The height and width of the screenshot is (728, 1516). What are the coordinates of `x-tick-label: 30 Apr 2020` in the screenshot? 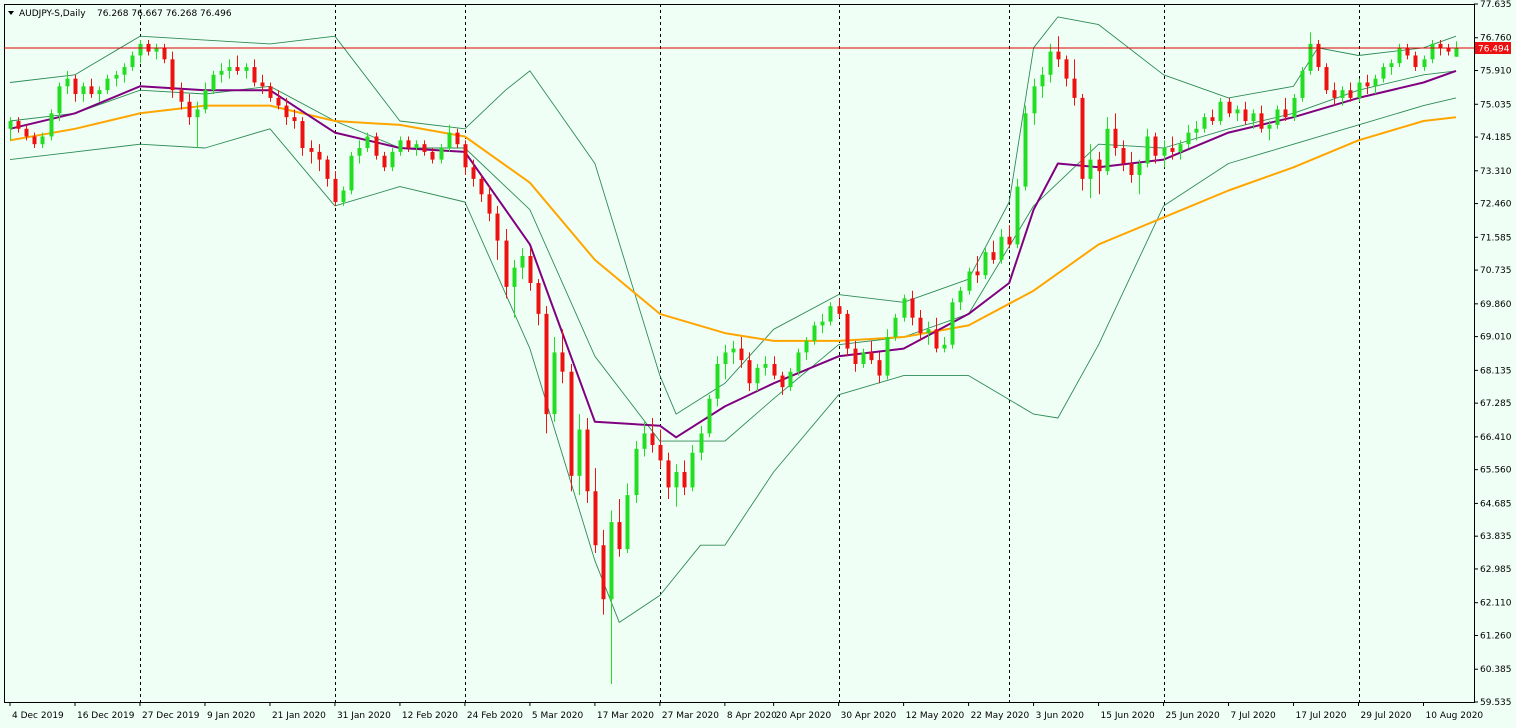 It's located at (869, 716).